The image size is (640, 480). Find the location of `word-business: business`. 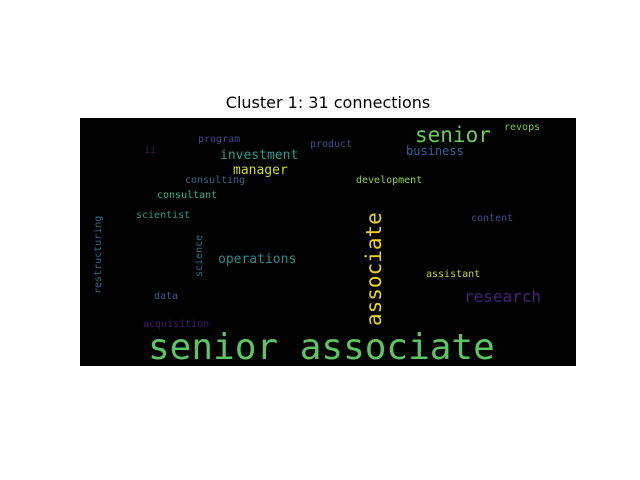

word-business: business is located at coordinates (435, 151).